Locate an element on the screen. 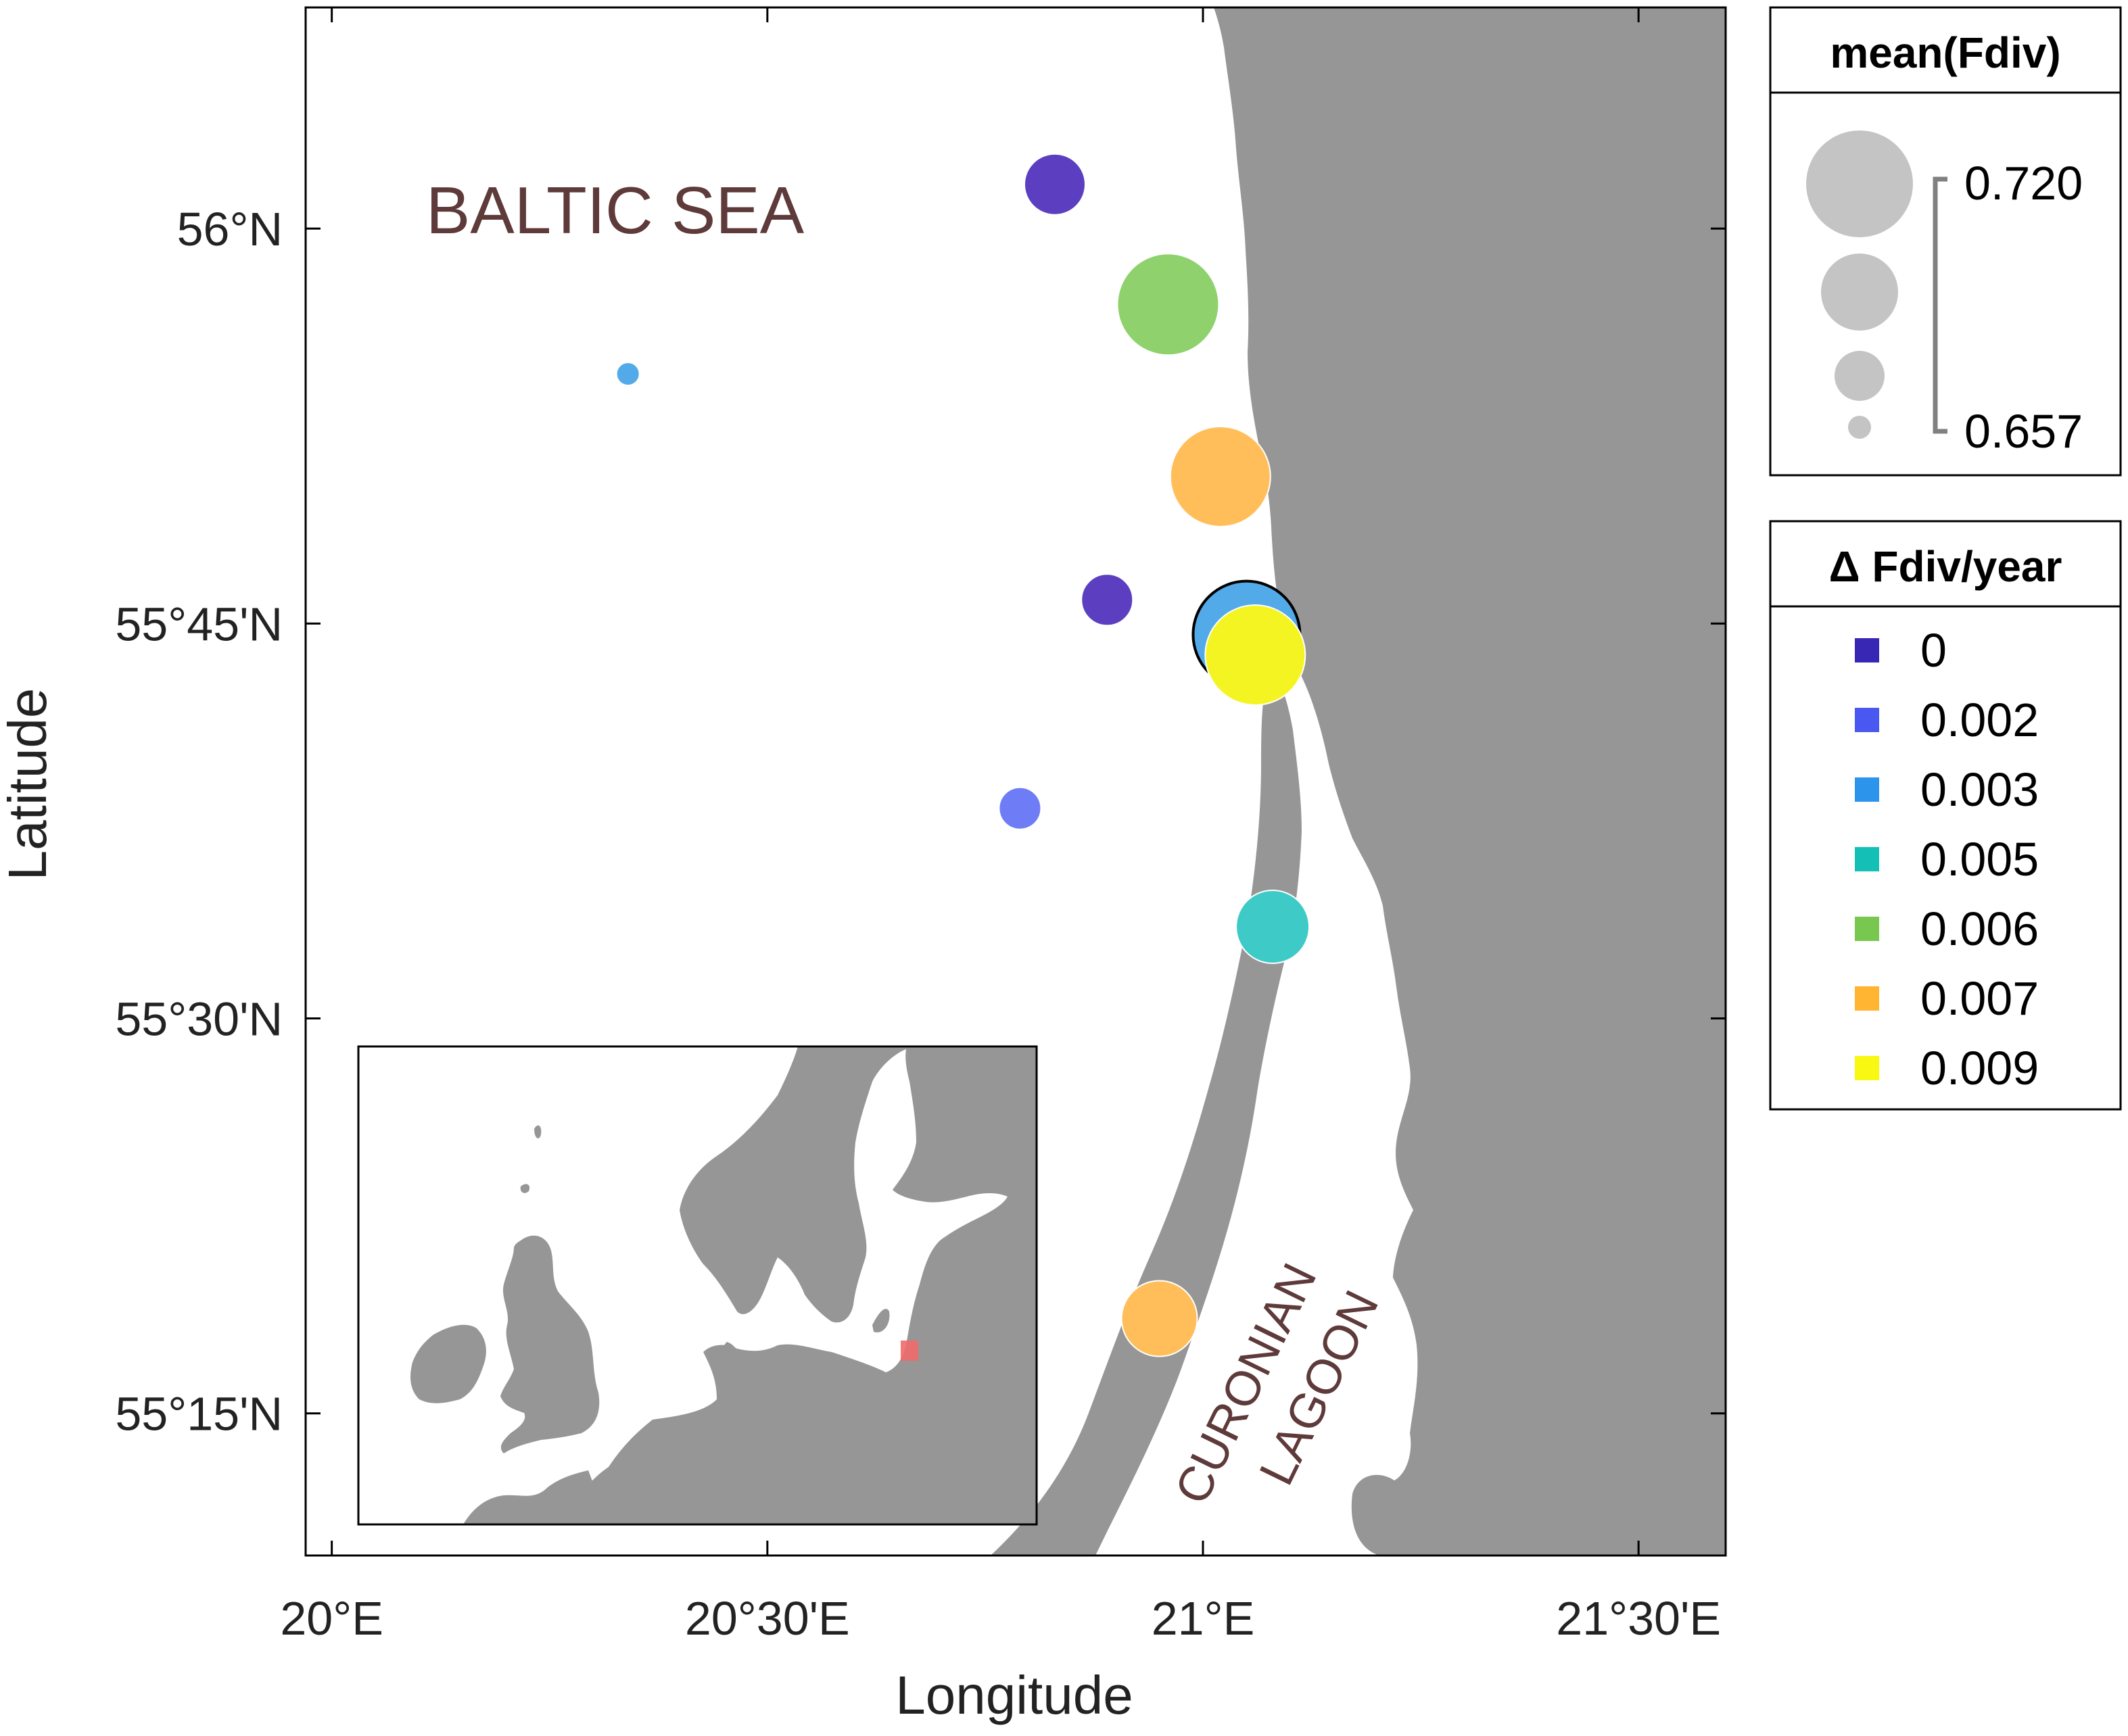  size-legend: mean(Fdiv) 0.720 0.657 is located at coordinates (1945, 241).